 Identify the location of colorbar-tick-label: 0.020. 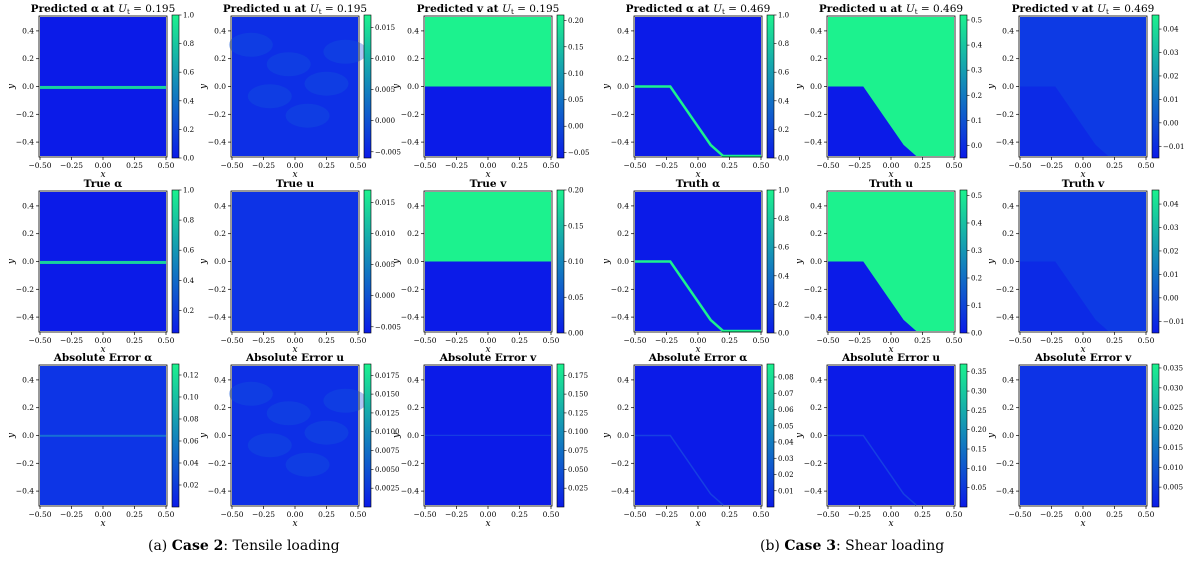
(1173, 428).